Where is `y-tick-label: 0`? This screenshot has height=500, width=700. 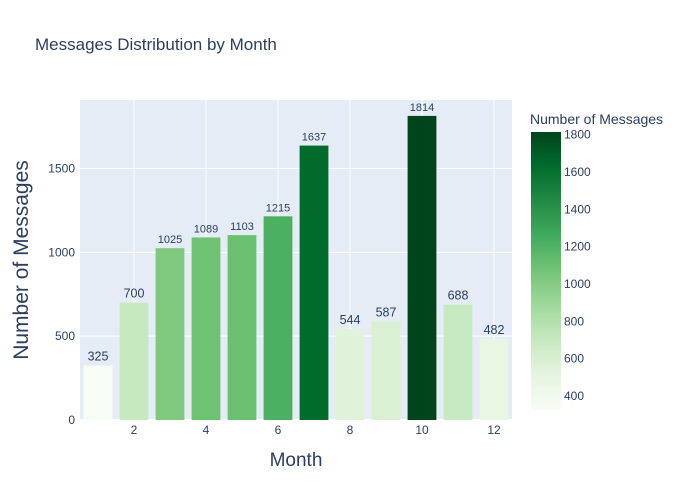
y-tick-label: 0 is located at coordinates (71, 420).